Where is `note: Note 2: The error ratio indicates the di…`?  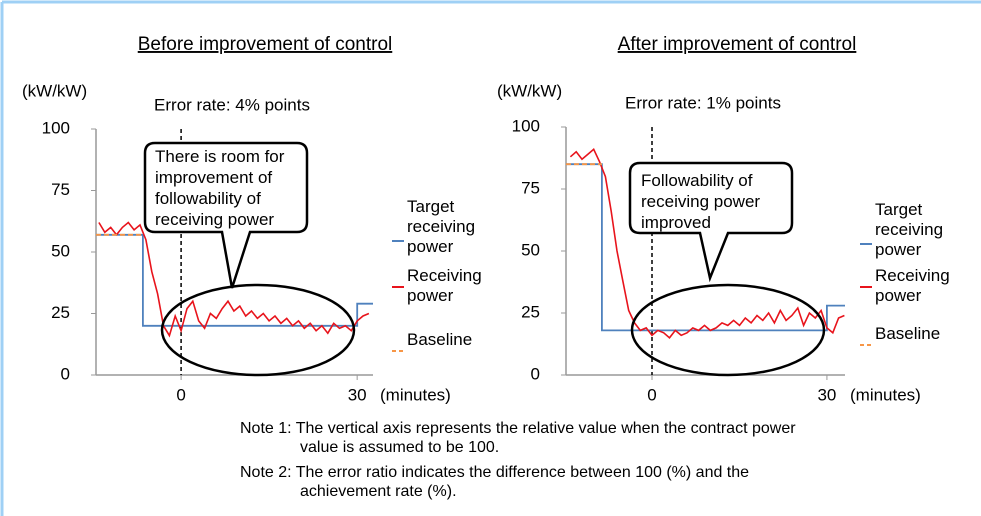 note: Note 2: The error ratio indicates the di… is located at coordinates (495, 482).